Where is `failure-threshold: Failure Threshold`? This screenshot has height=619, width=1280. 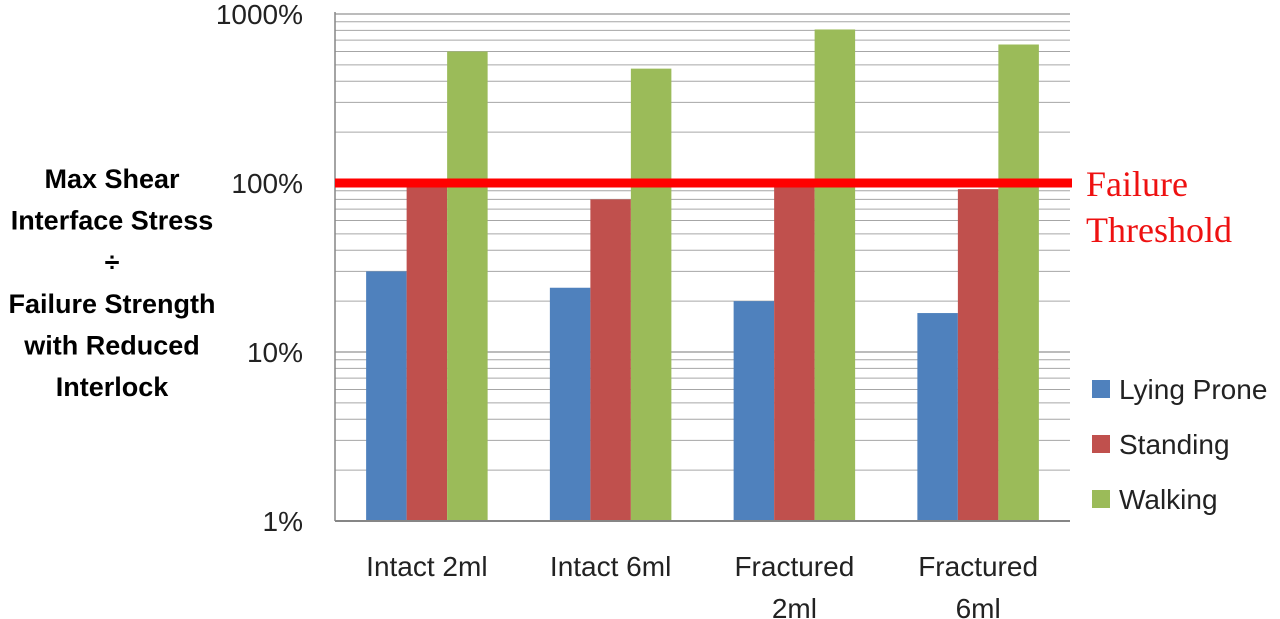
failure-threshold: Failure Threshold is located at coordinates (783, 207).